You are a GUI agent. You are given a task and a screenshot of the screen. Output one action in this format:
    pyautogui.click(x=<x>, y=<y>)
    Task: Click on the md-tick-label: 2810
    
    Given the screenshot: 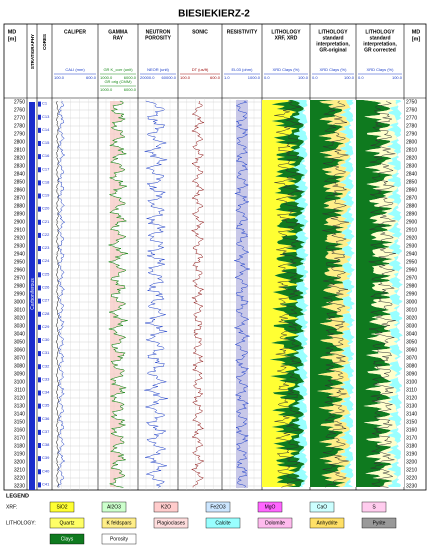 What is the action you would take?
    pyautogui.click(x=411, y=150)
    